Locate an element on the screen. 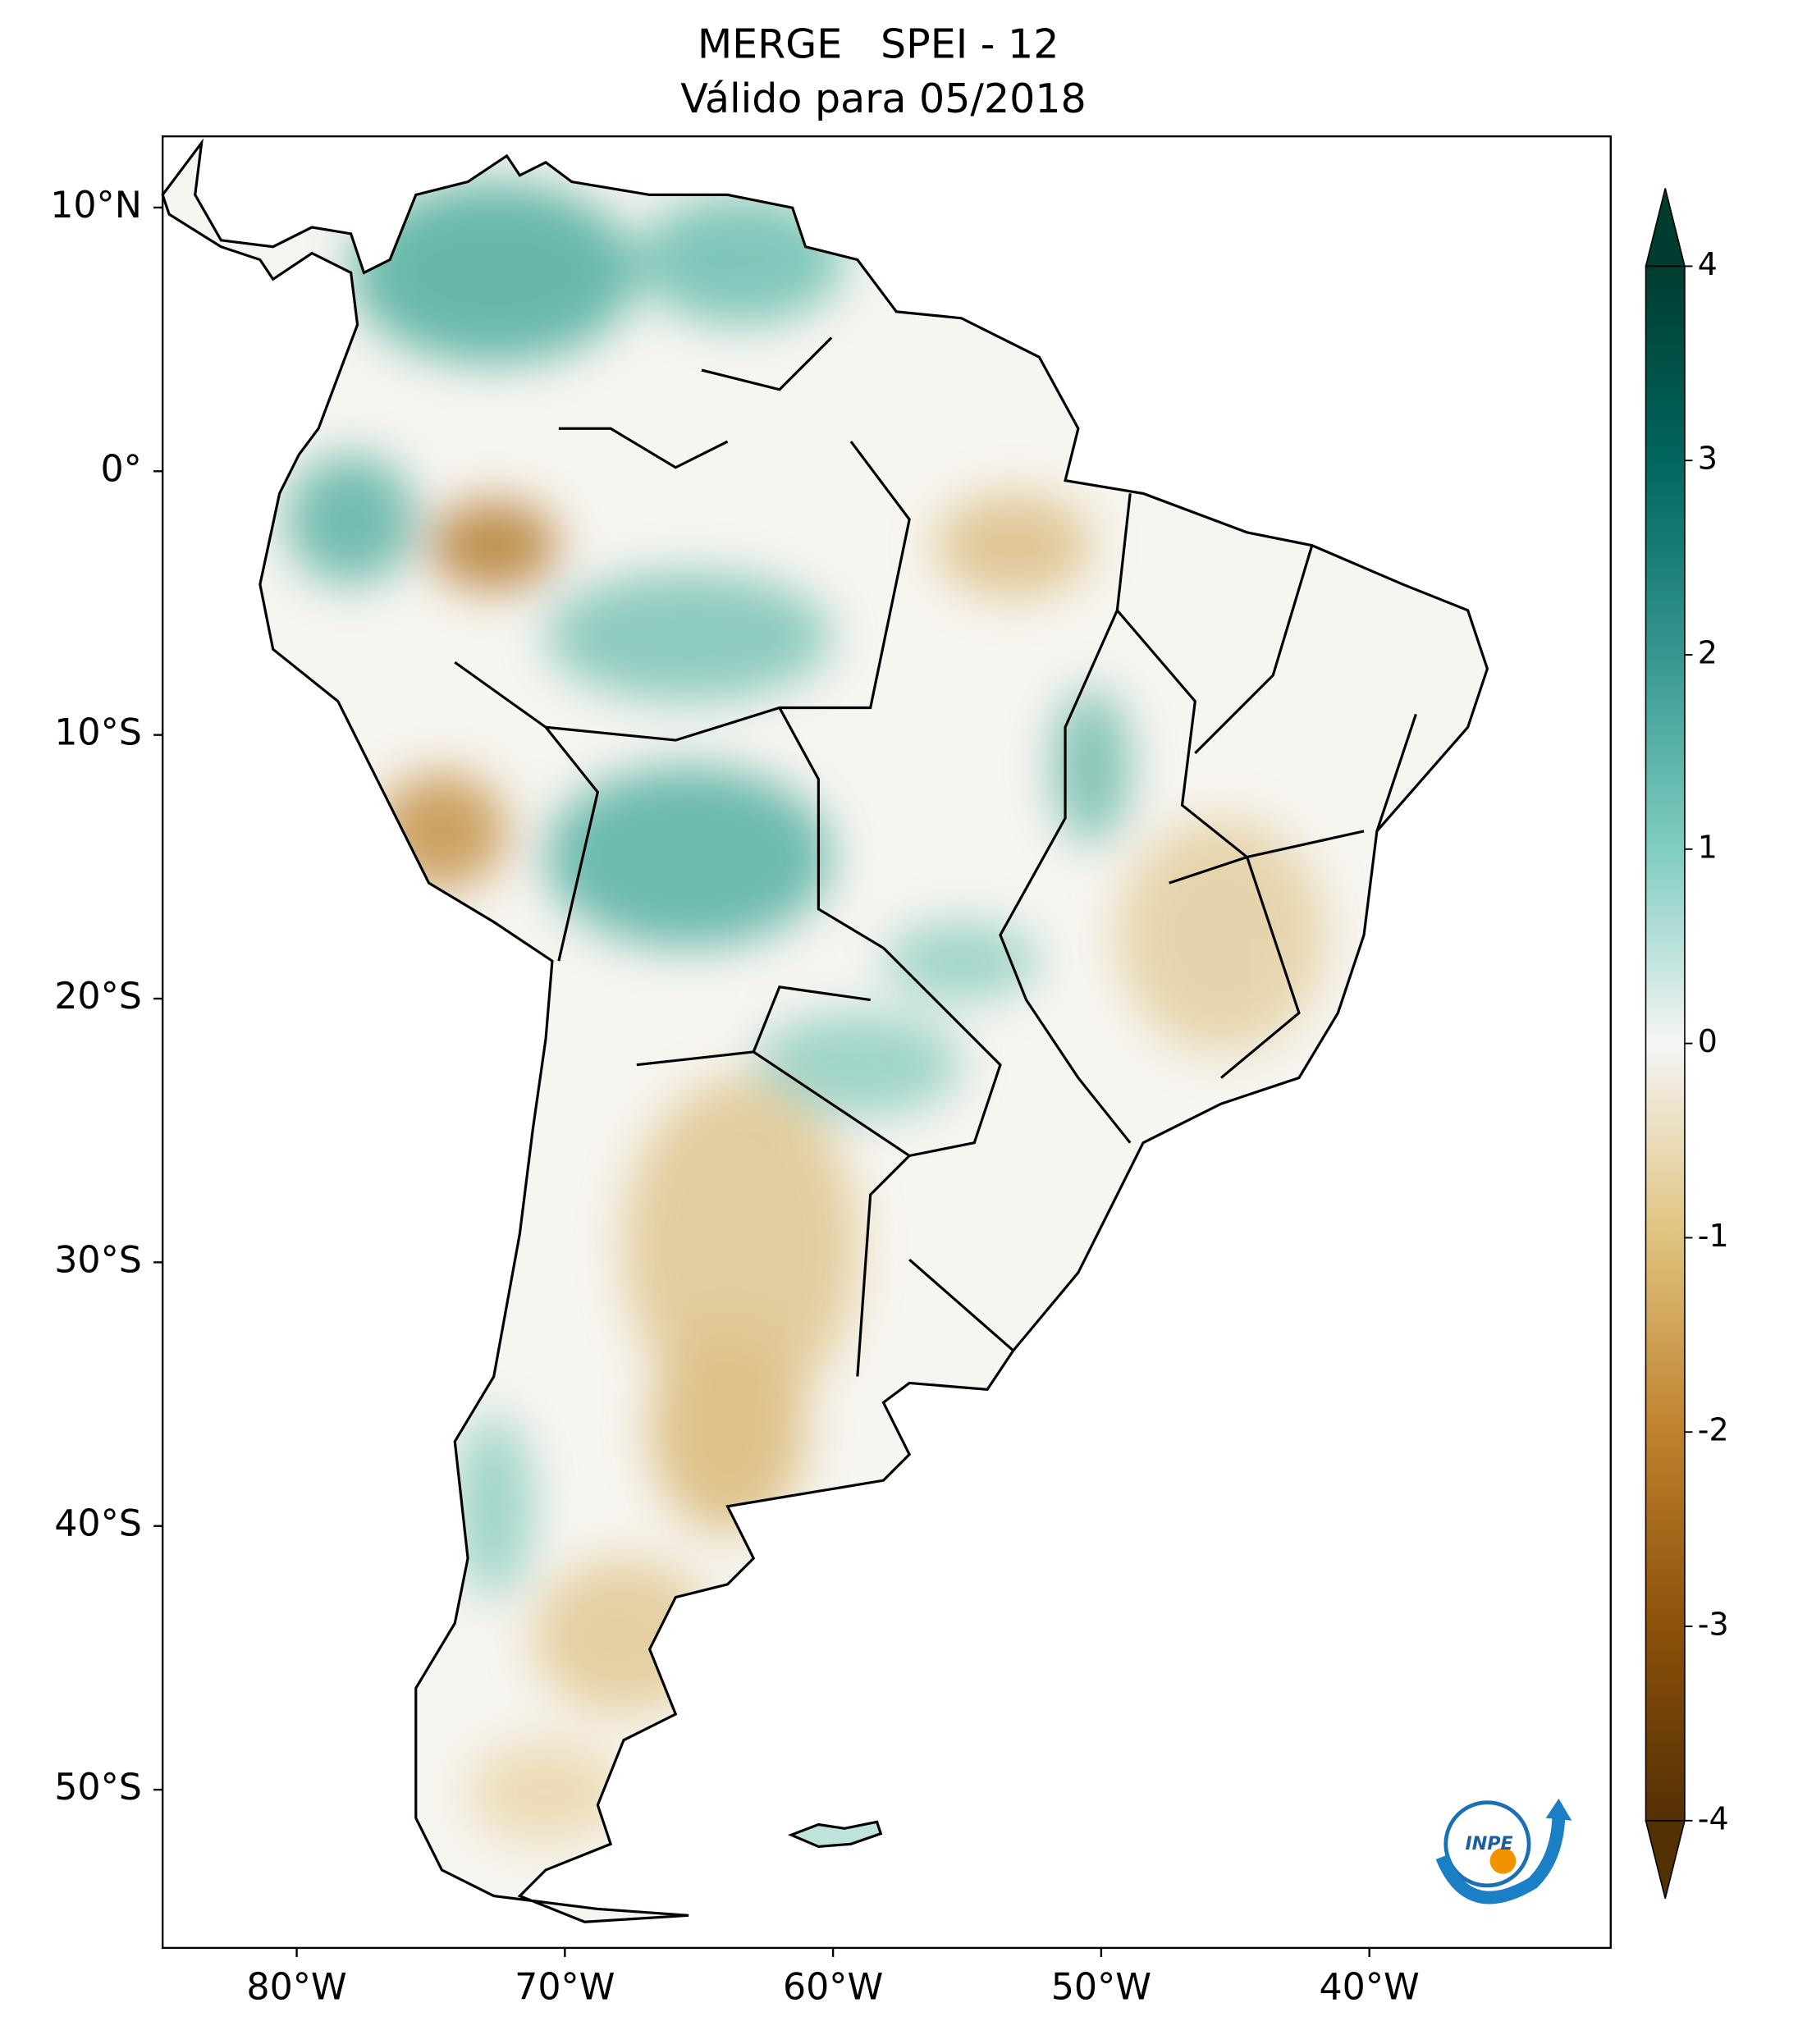 Image resolution: width=1798 pixels, height=2044 pixels. y-tick-label: 20°S is located at coordinates (98, 996).